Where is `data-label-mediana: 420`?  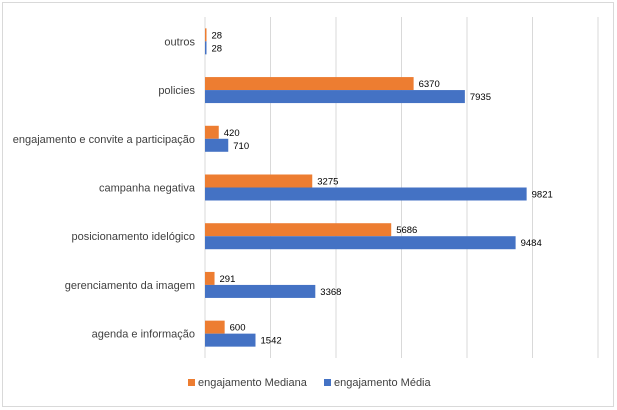
data-label-mediana: 420 is located at coordinates (232, 133).